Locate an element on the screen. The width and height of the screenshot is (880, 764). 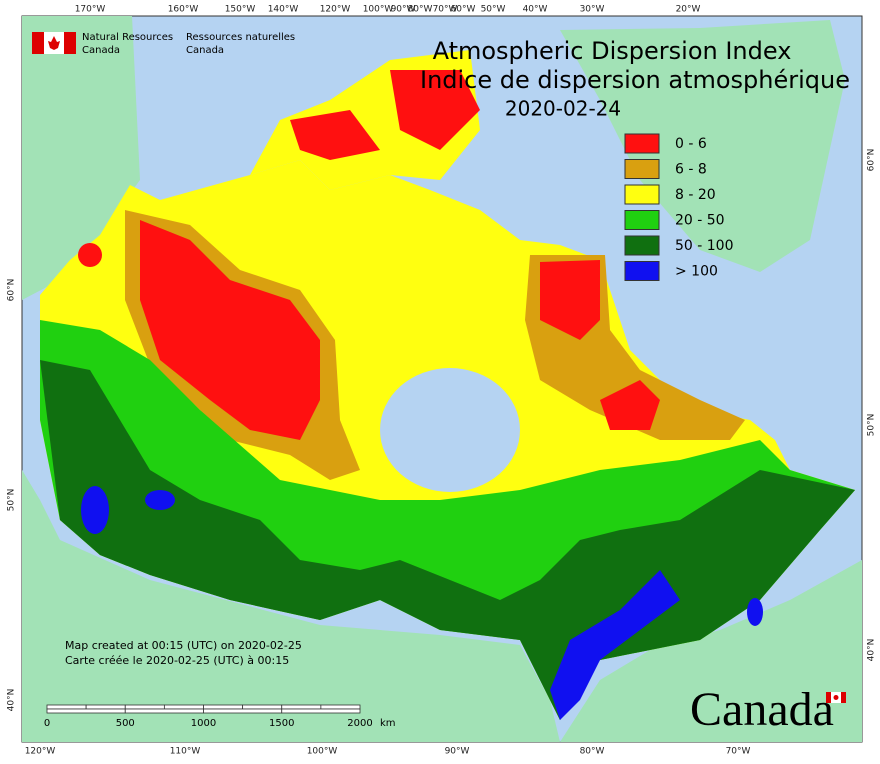
graticule-label: 20°W is located at coordinates (688, 10).